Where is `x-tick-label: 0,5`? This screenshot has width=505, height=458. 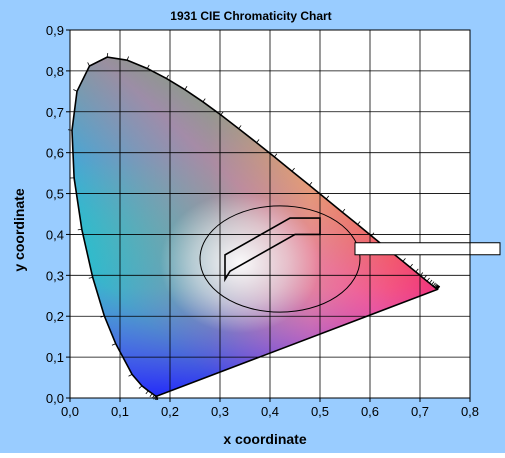
x-tick-label: 0,5 is located at coordinates (320, 411).